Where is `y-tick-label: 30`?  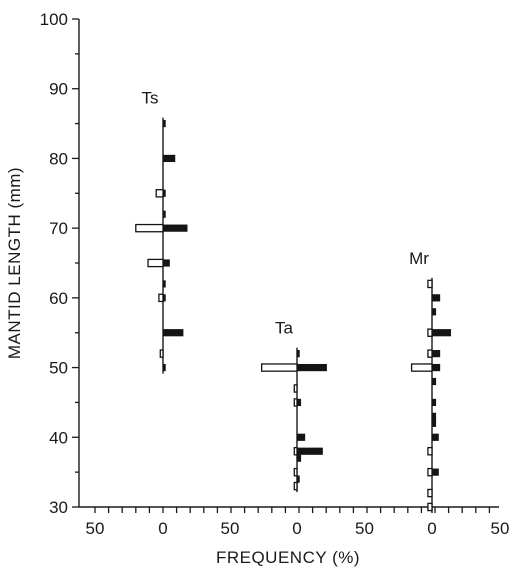 y-tick-label: 30 is located at coordinates (58, 507).